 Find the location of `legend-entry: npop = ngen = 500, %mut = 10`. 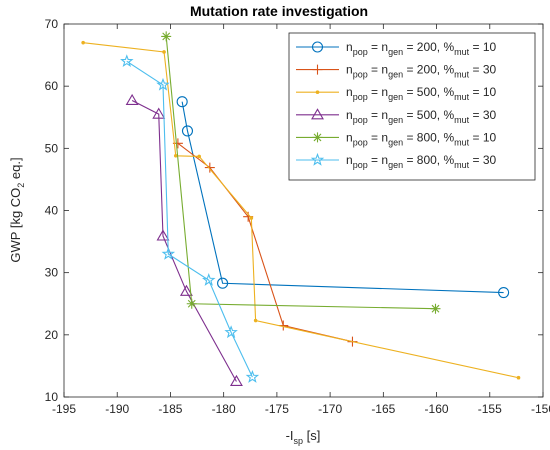

legend-entry: npop = ngen = 500, %mut = 10 is located at coordinates (396, 93).